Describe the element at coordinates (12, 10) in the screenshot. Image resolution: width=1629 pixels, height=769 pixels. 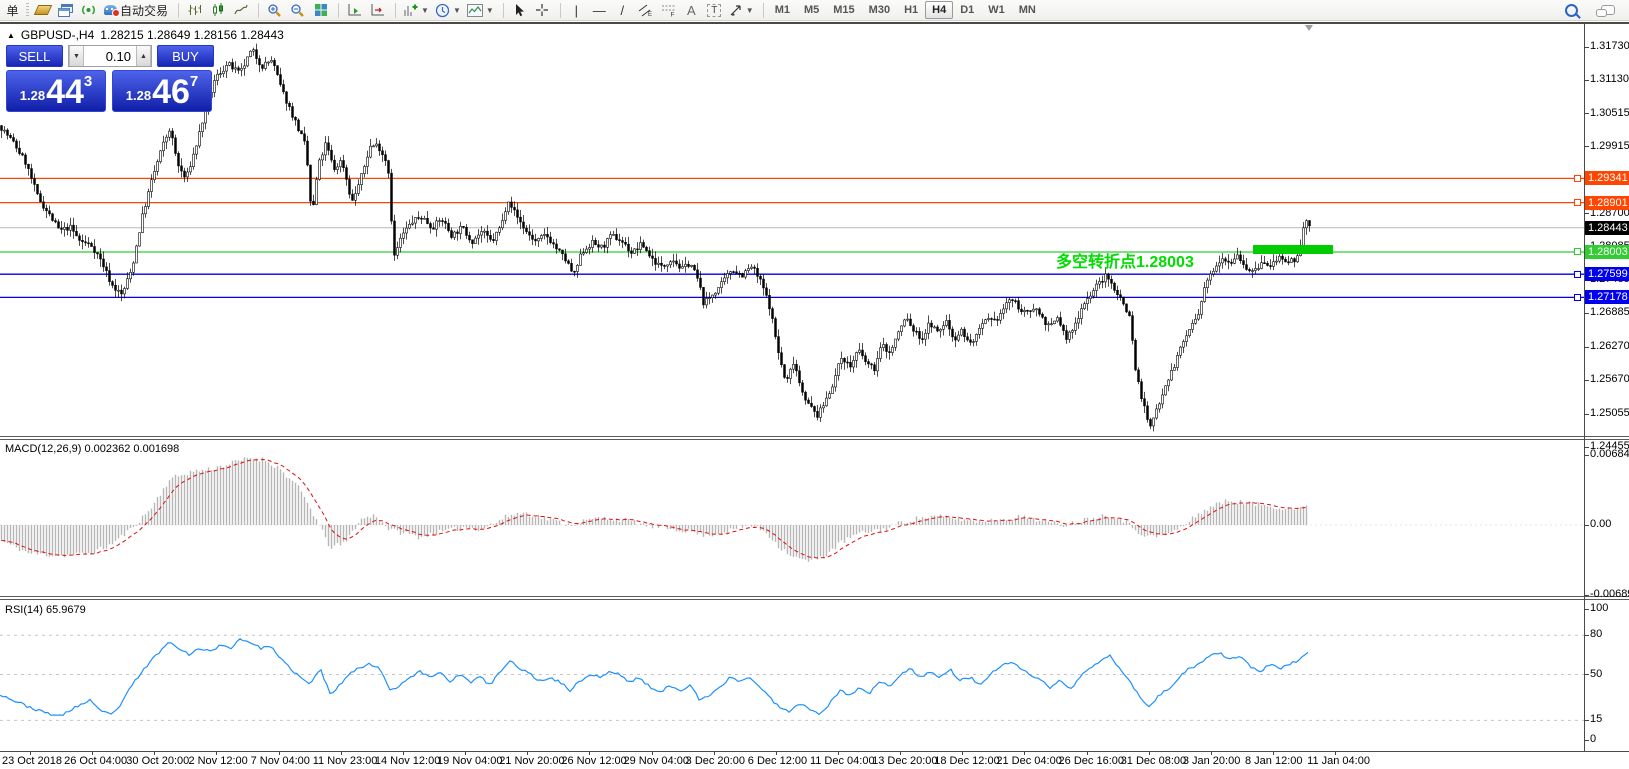
I see `new-order-button: 单` at that location.